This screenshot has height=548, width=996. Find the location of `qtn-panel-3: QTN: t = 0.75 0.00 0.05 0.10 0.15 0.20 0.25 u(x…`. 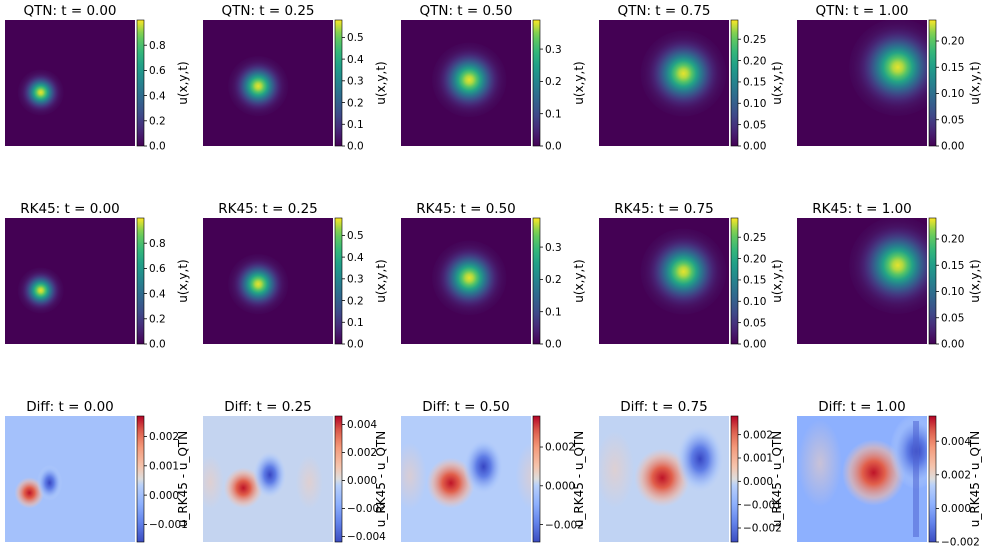

qtn-panel-3: QTN: t = 0.75 0.00 0.05 0.10 0.15 0.20 0.25 u(x… is located at coordinates (691, 78).